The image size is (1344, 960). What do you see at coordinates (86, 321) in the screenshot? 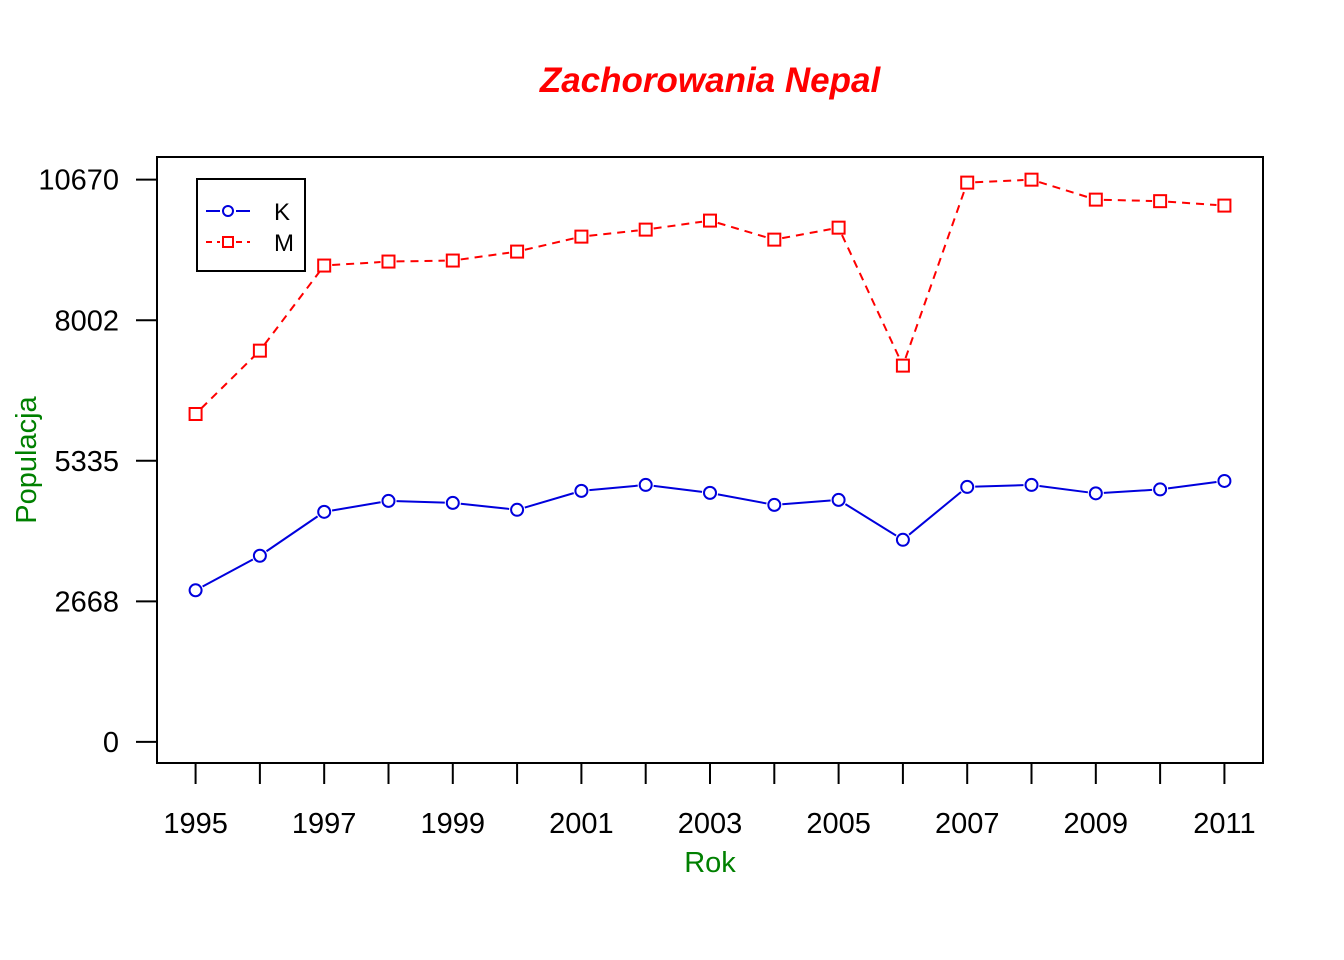
I see `y-tick-label: 8002` at bounding box center [86, 321].